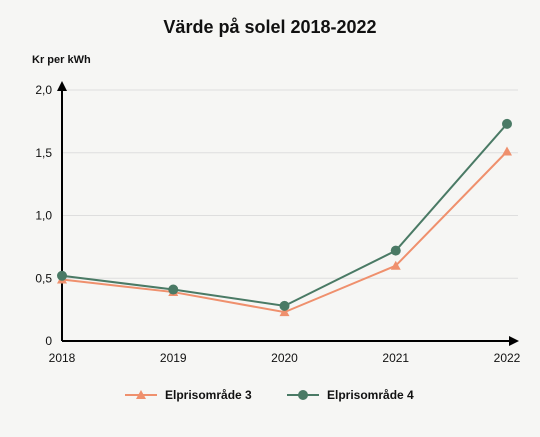 This screenshot has height=437, width=540. What do you see at coordinates (514, 341) in the screenshot?
I see `x-axis-arrow` at bounding box center [514, 341].